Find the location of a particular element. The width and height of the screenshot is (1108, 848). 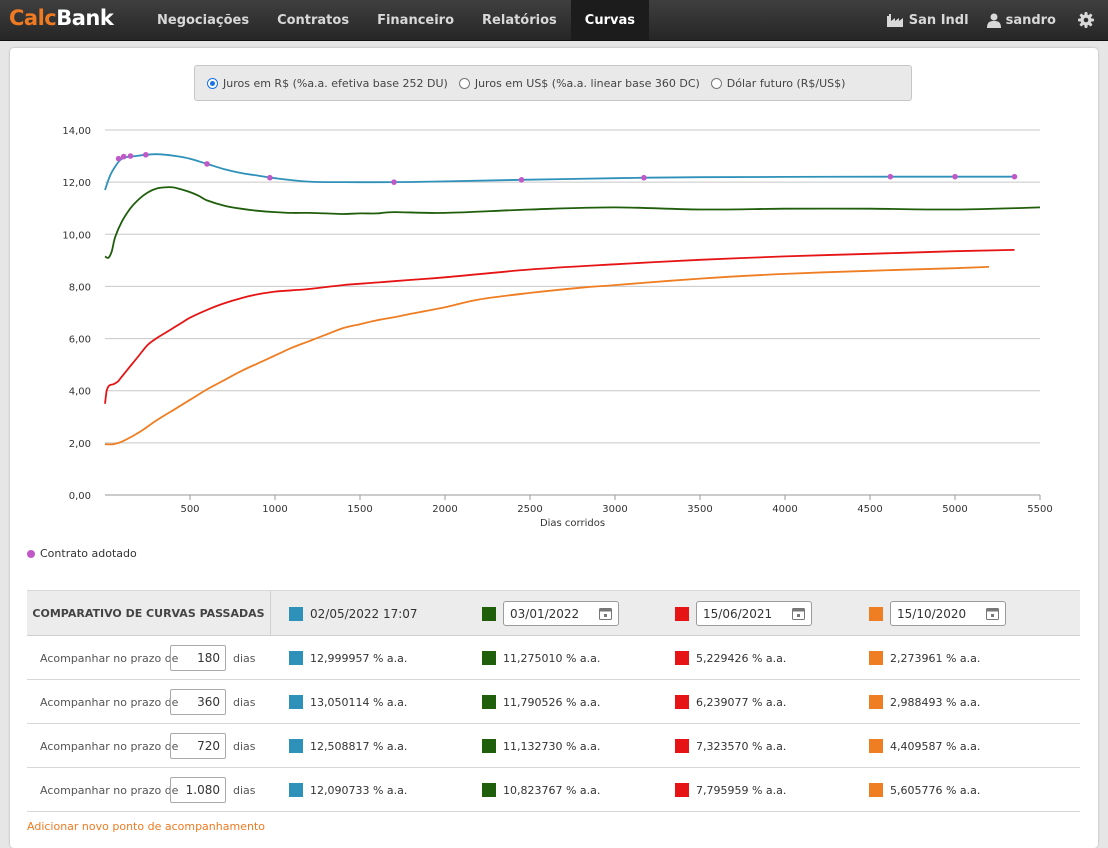

date-input: 03/01/2022 is located at coordinates (561, 613).